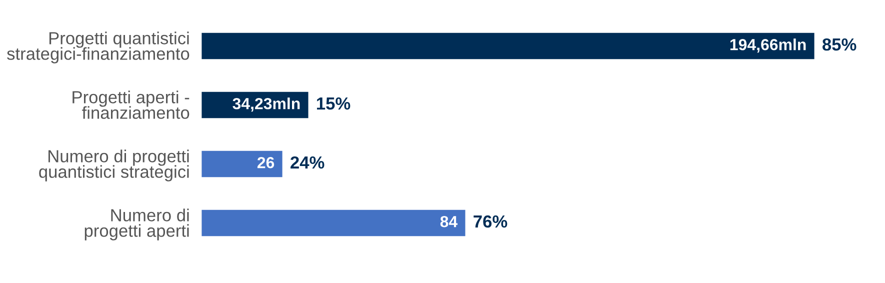  What do you see at coordinates (136, 224) in the screenshot?
I see `y-tick-label: Numero di progetti aperti` at bounding box center [136, 224].